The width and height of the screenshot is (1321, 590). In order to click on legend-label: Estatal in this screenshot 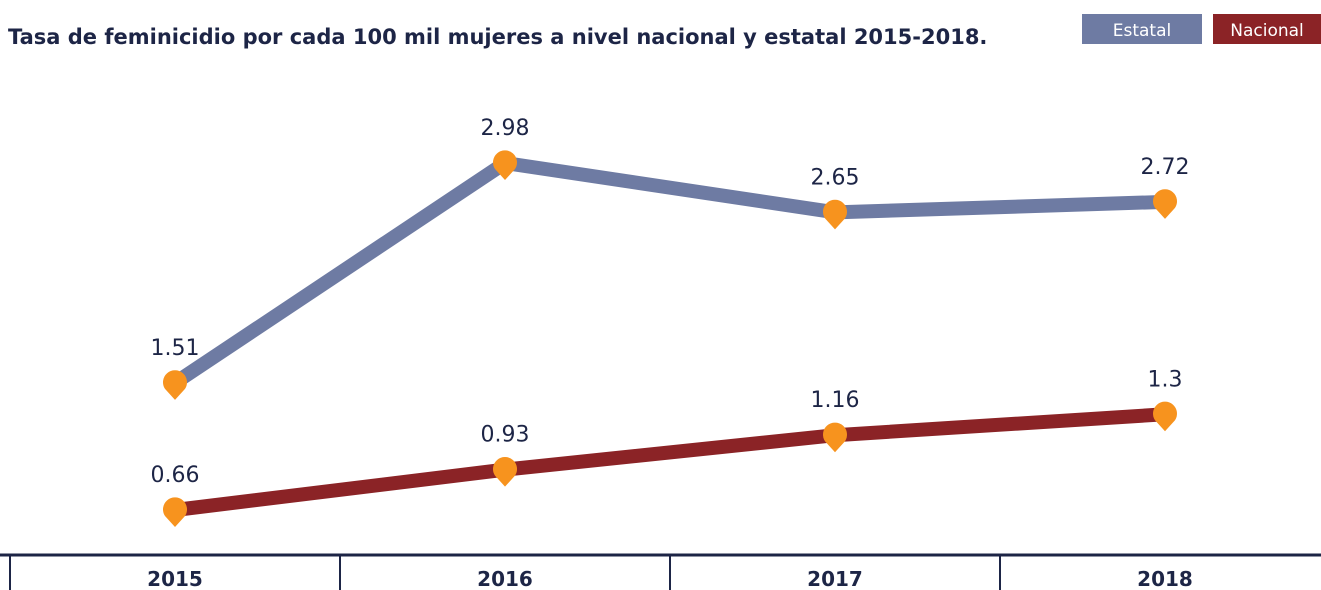, I will do `click(1142, 31)`.